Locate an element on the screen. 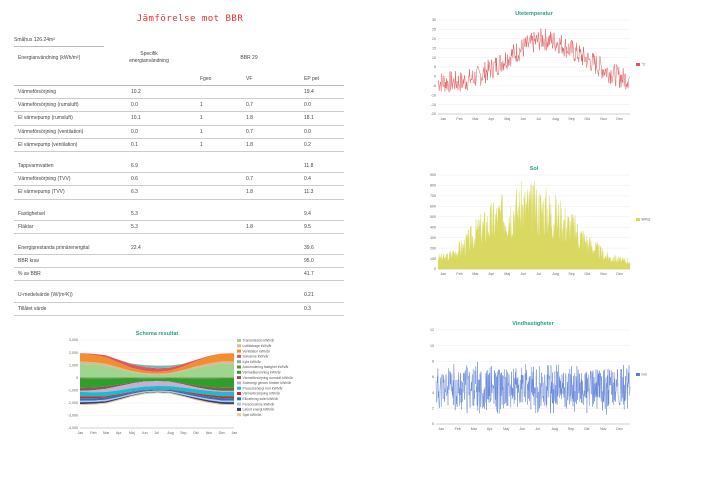 Image resolution: width=720 pixels, height=500 pixels. row-label: El värmepump (TVV) is located at coordinates (41, 192).